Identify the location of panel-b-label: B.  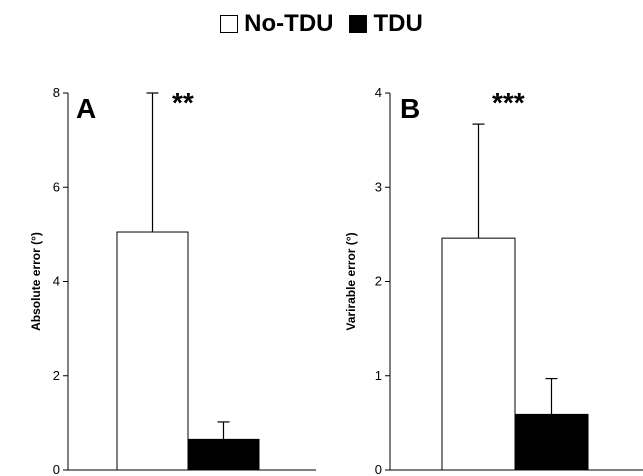
(410, 108).